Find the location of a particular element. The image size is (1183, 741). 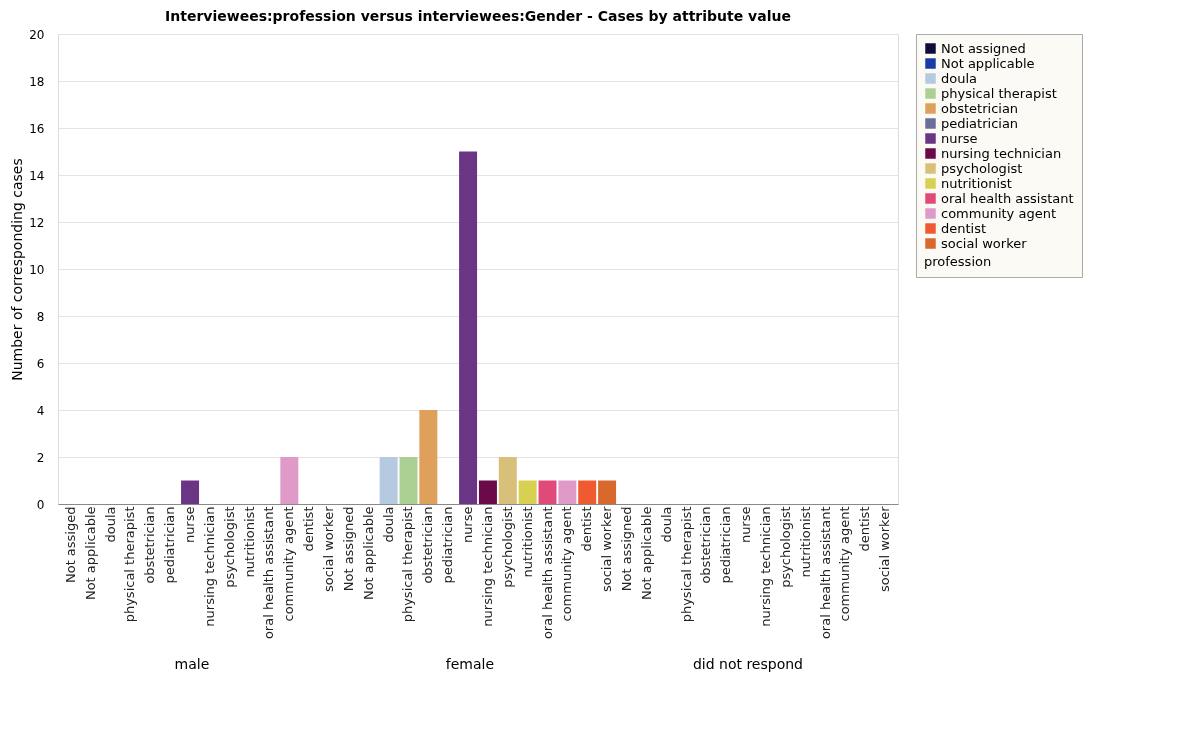

y-tick-label: 2 is located at coordinates (40, 457).